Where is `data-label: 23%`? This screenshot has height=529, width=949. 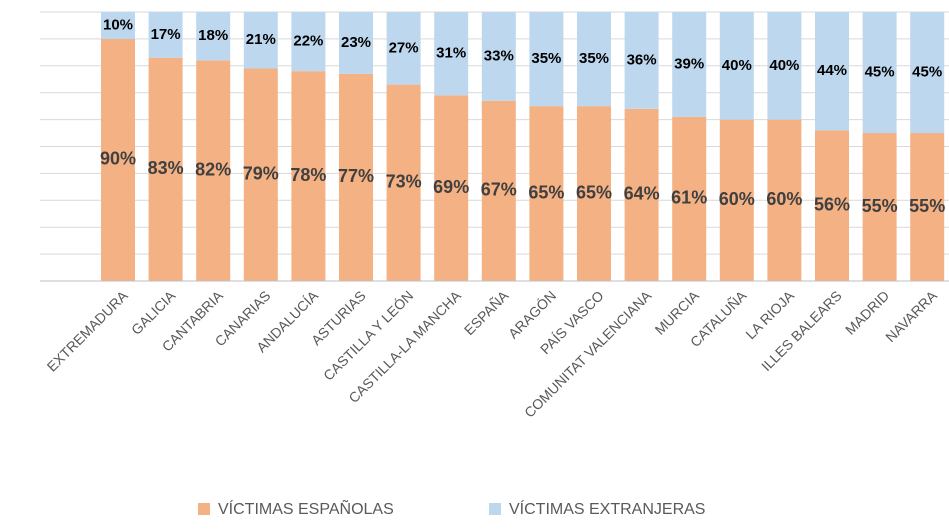 data-label: 23% is located at coordinates (356, 42).